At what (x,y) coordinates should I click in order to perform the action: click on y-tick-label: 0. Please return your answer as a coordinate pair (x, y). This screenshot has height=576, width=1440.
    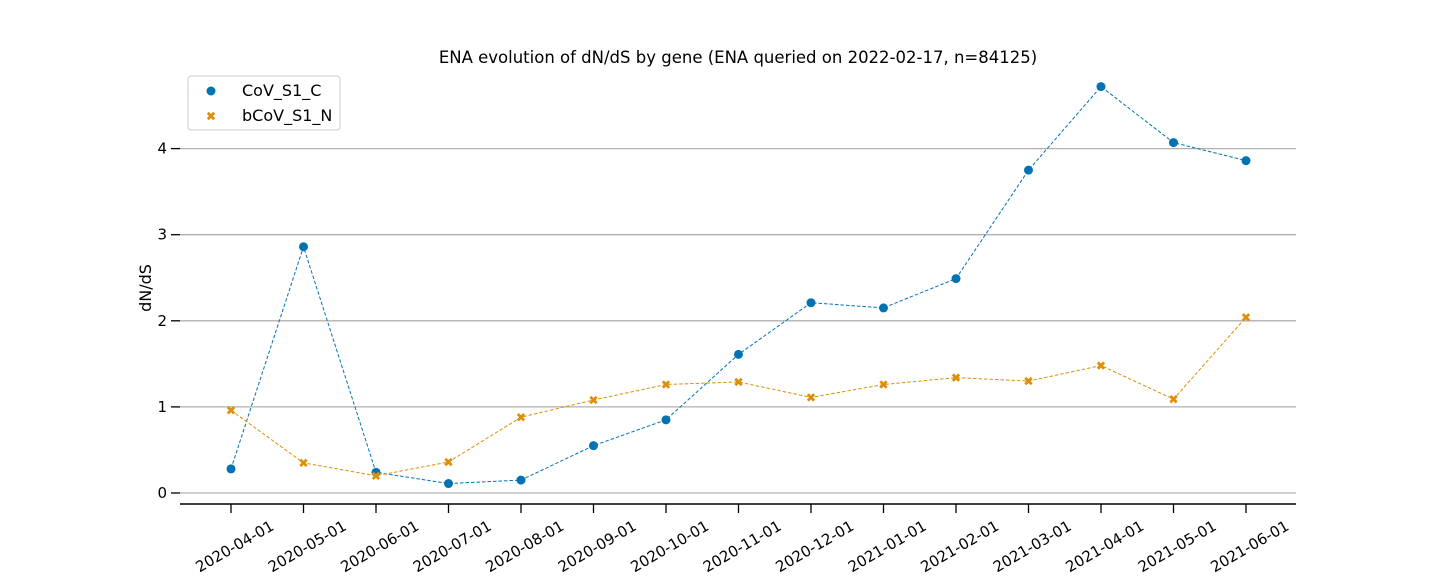
    Looking at the image, I should click on (162, 493).